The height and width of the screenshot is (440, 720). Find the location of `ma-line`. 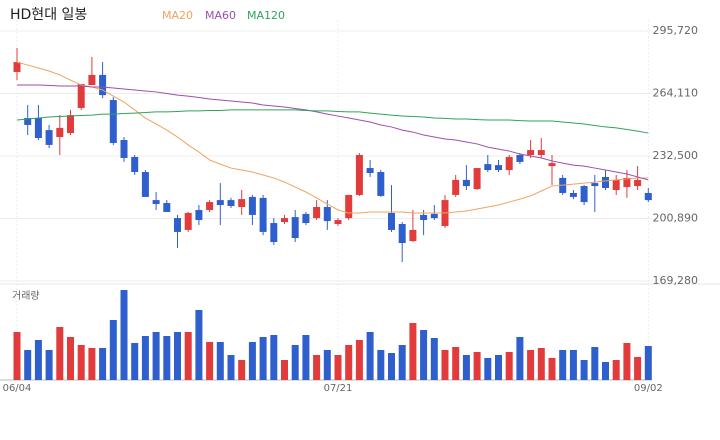

ma-line is located at coordinates (332, 121).